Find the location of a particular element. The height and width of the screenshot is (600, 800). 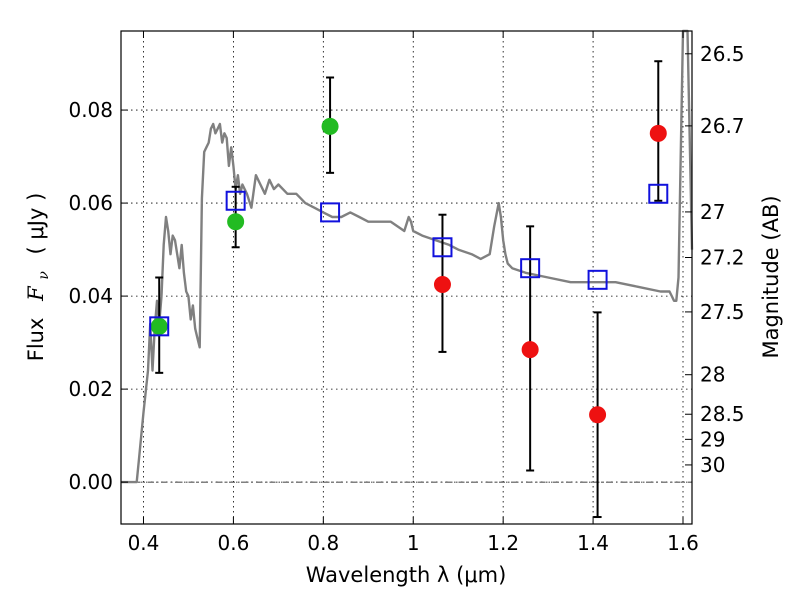

x-tick-label: 0.4 is located at coordinates (144, 543).